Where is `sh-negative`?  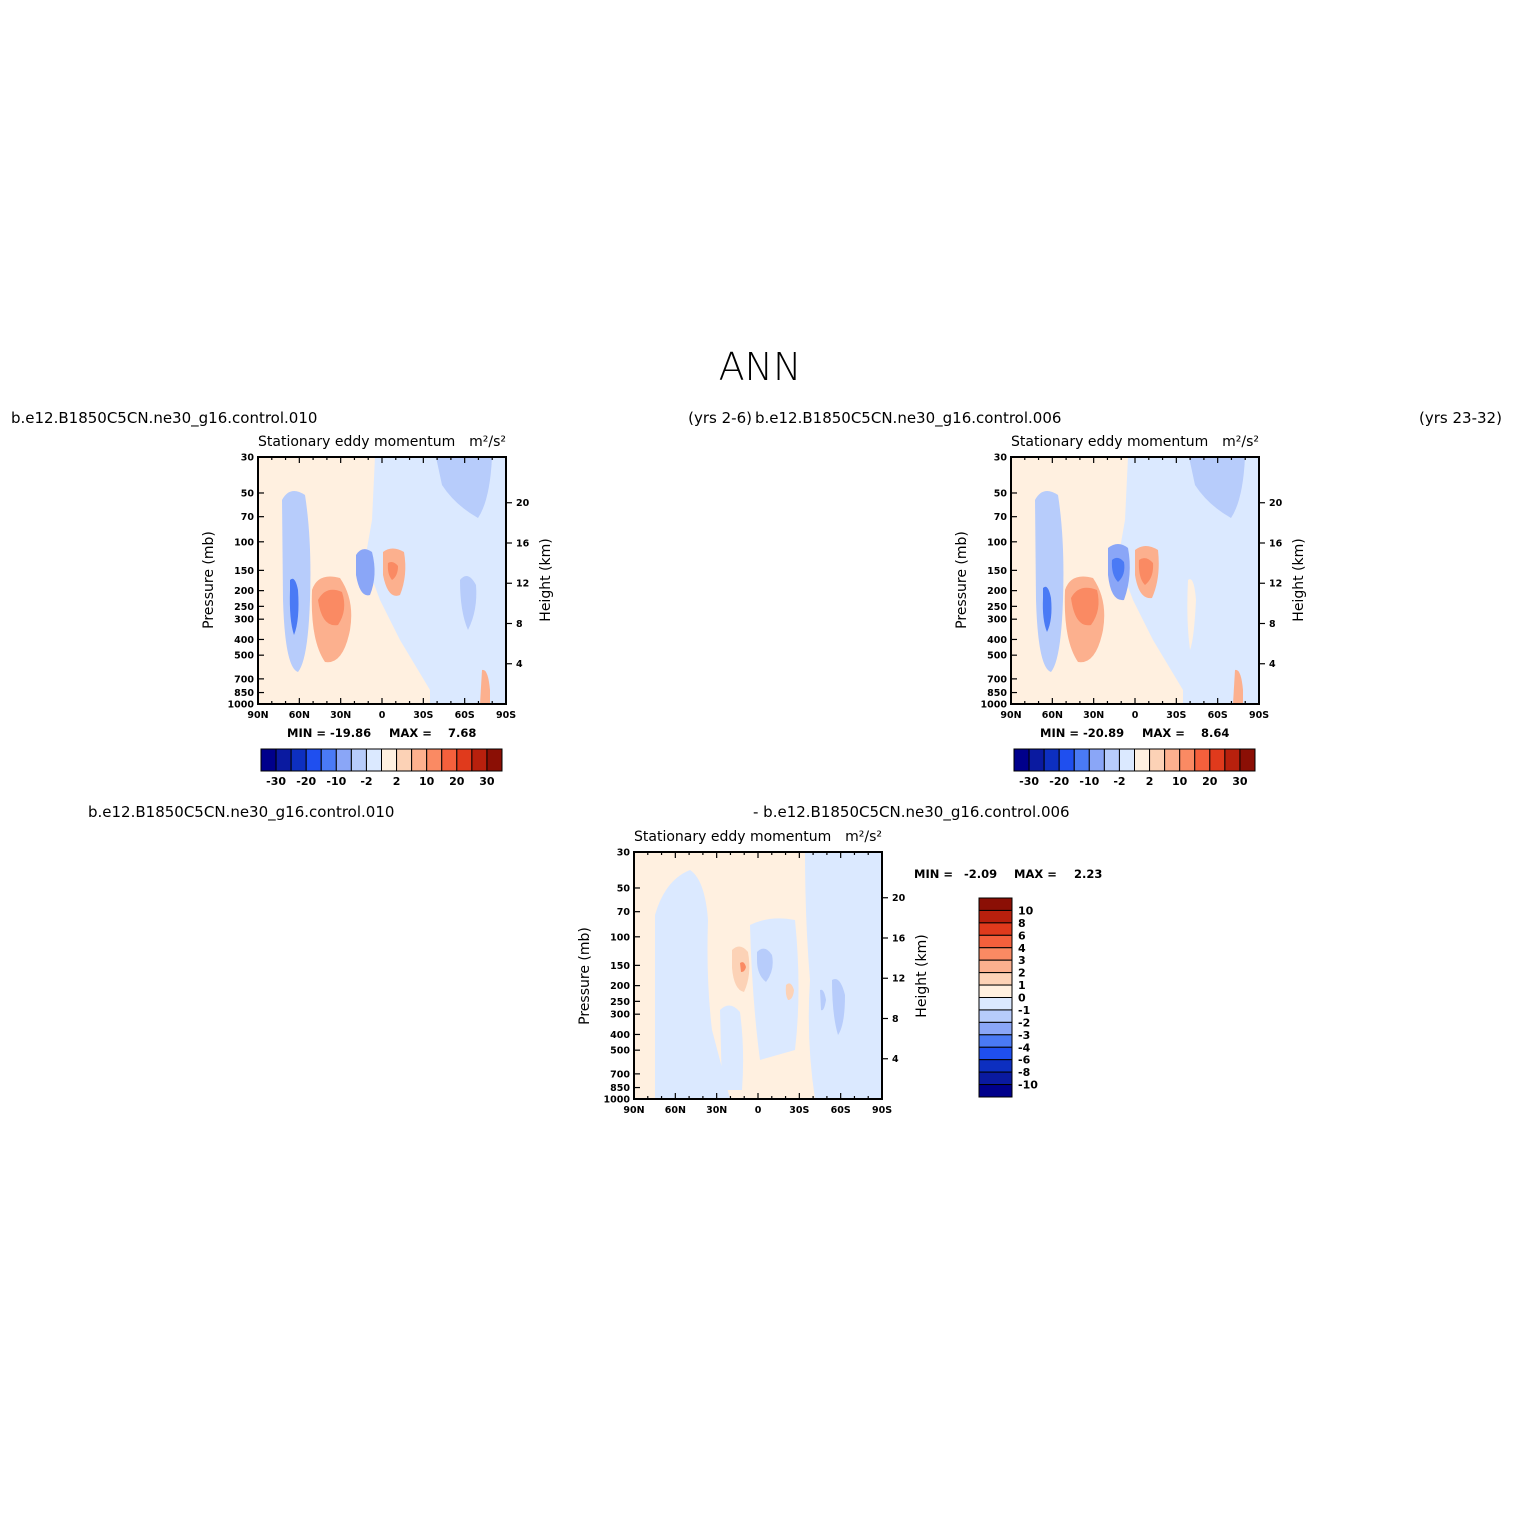 sh-negative is located at coordinates (838, 1007).